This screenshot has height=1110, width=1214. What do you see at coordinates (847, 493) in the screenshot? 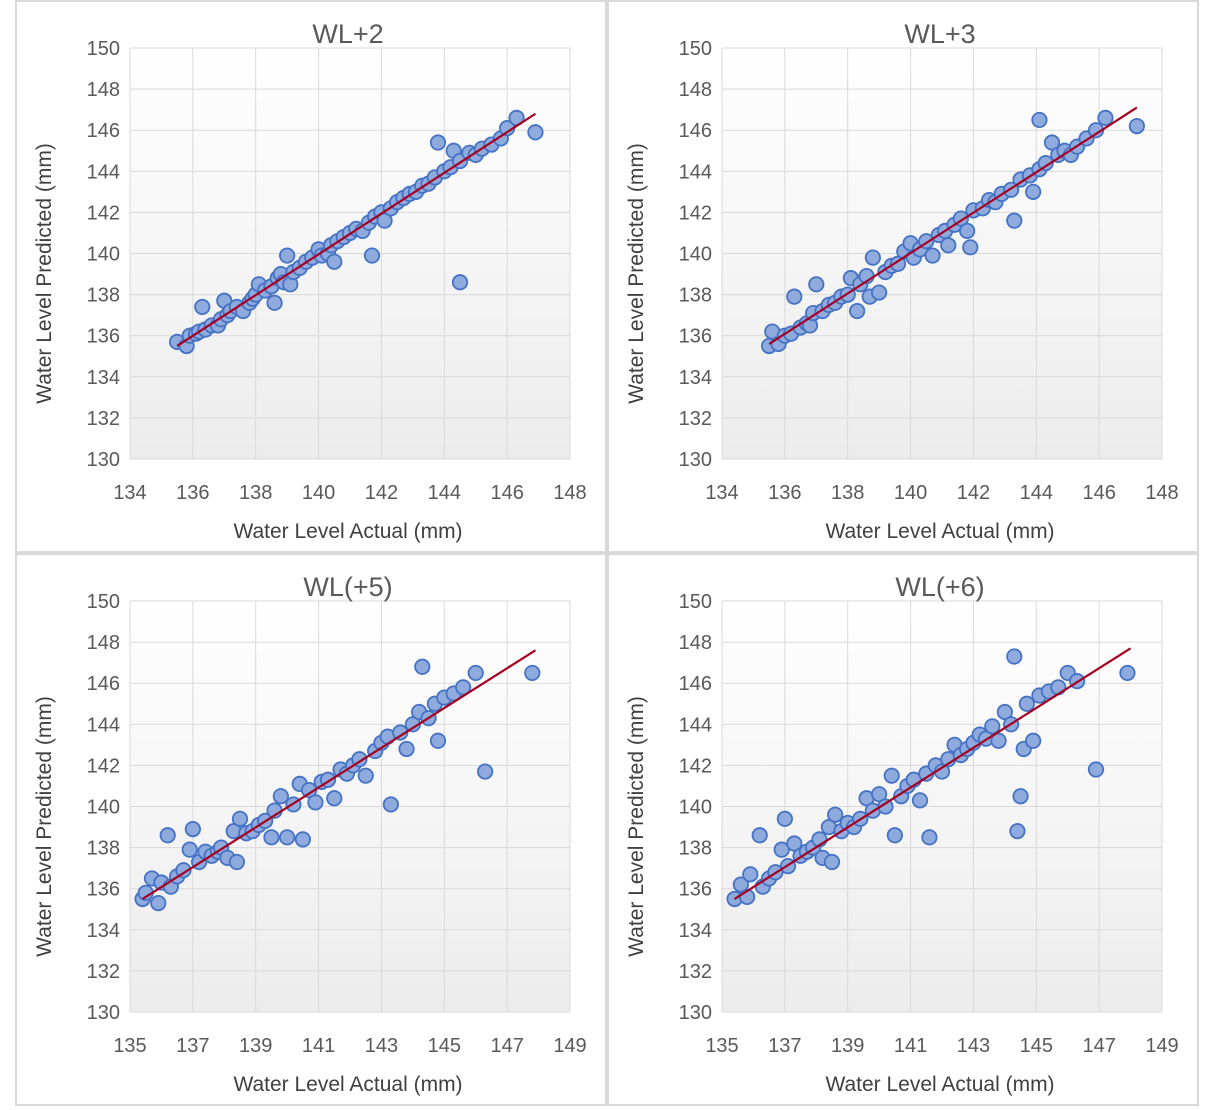
I see `x-tick-label: 138` at bounding box center [847, 493].